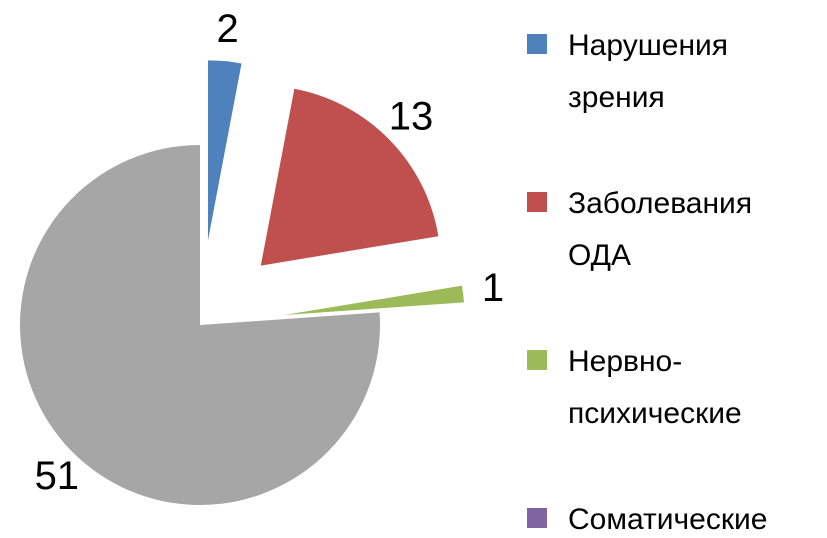 Image resolution: width=827 pixels, height=538 pixels. I want to click on data-label: 51, so click(57, 476).